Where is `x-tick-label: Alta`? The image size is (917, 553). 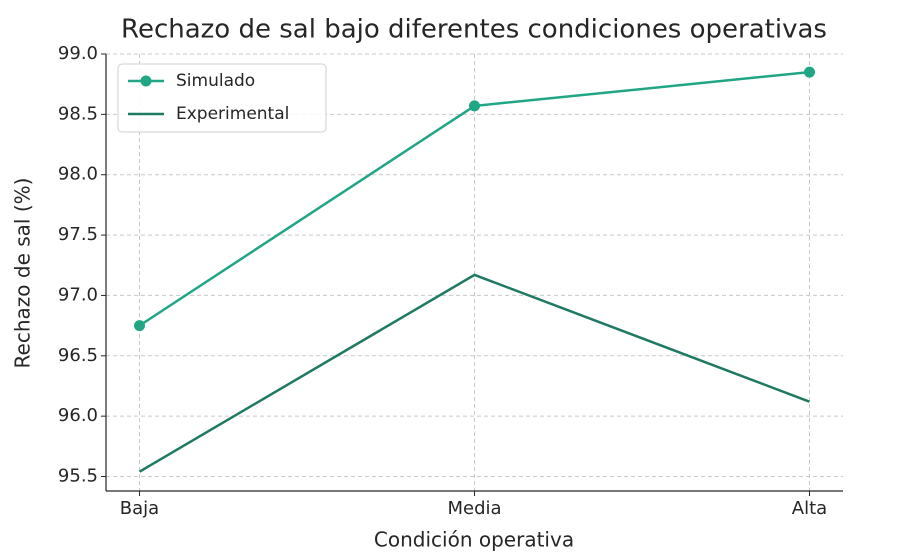
x-tick-label: Alta is located at coordinates (809, 508).